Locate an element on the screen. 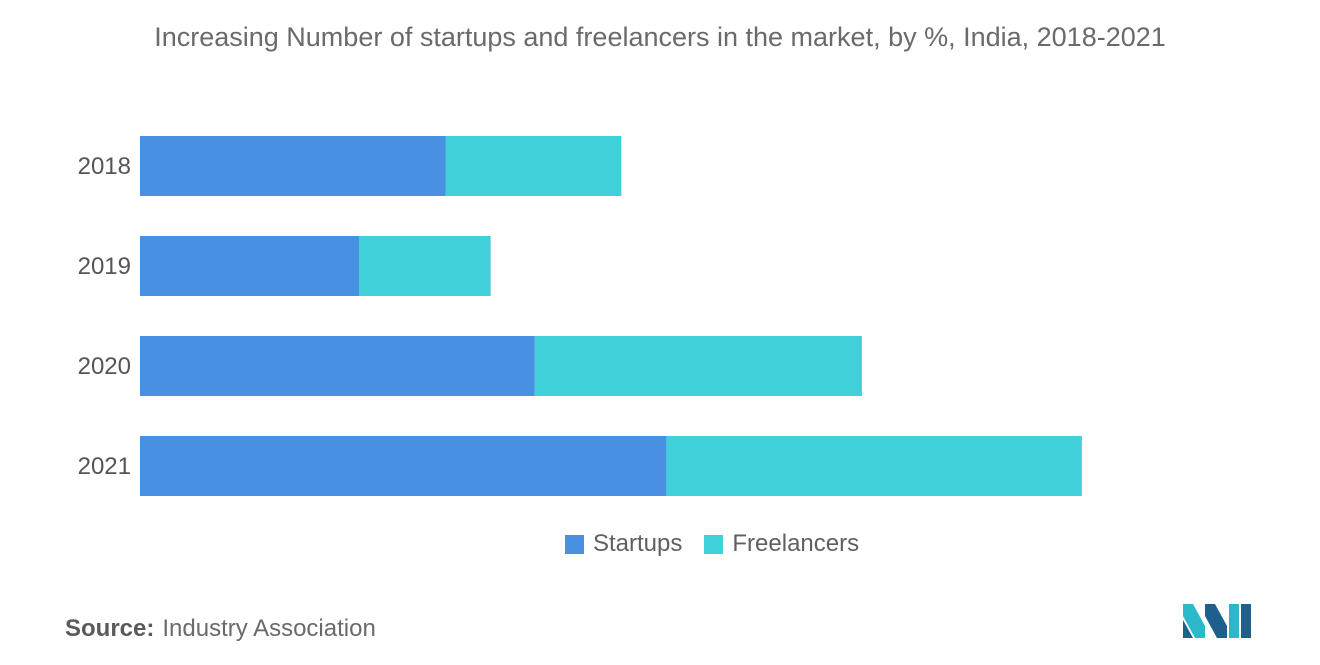 Image resolution: width=1320 pixels, height=665 pixels. bar-freelancers-2021 is located at coordinates (874, 466).